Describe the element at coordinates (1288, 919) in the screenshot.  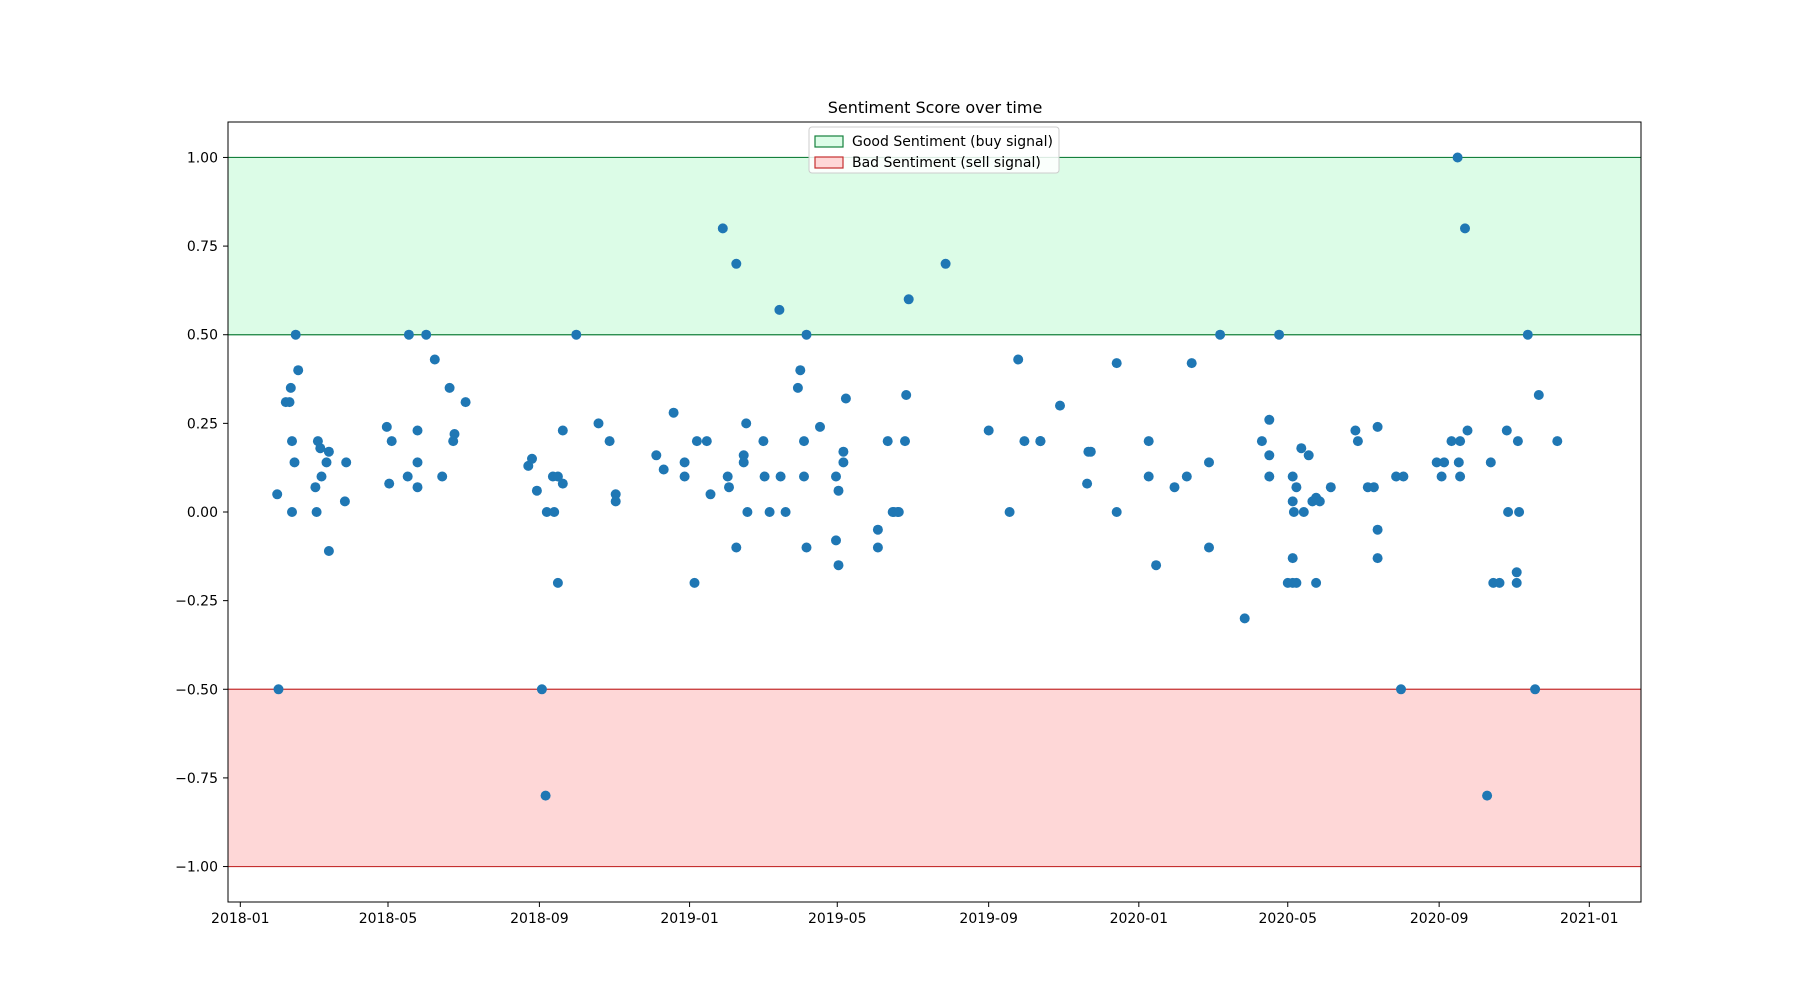
I see `x-tick-label: 2020-05` at that location.